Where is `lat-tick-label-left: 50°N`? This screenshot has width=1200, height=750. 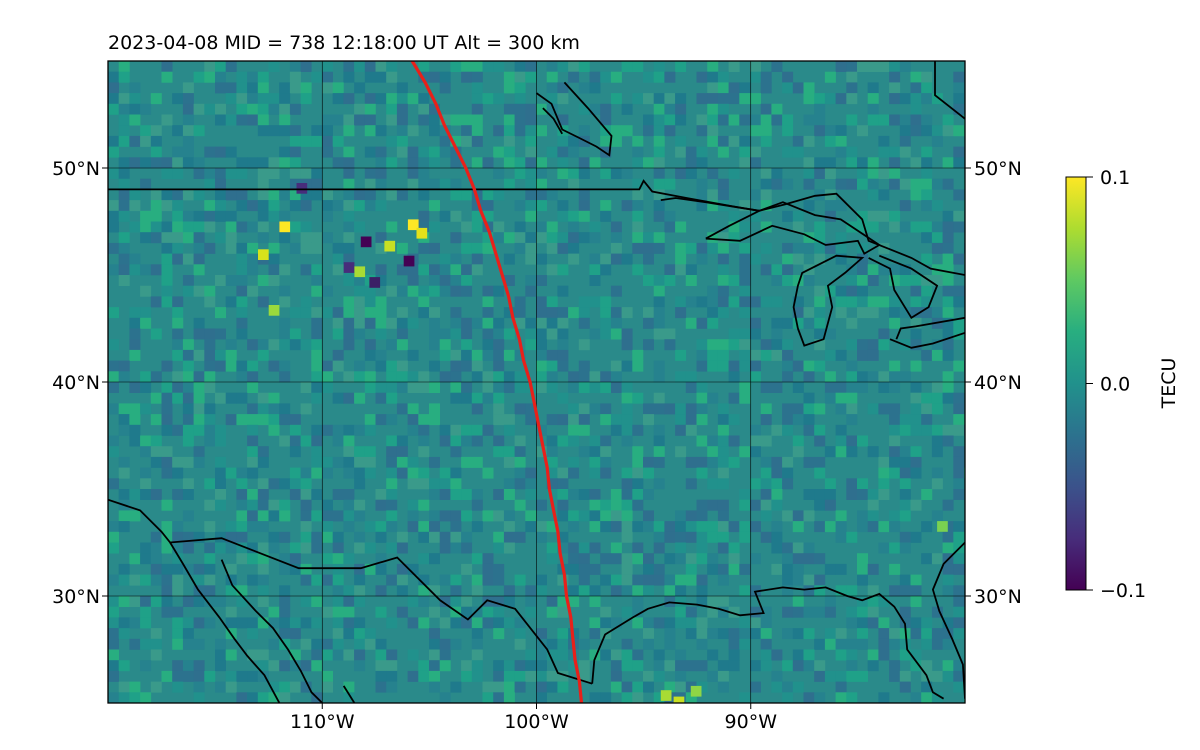
lat-tick-label-left: 50°N is located at coordinates (76, 169).